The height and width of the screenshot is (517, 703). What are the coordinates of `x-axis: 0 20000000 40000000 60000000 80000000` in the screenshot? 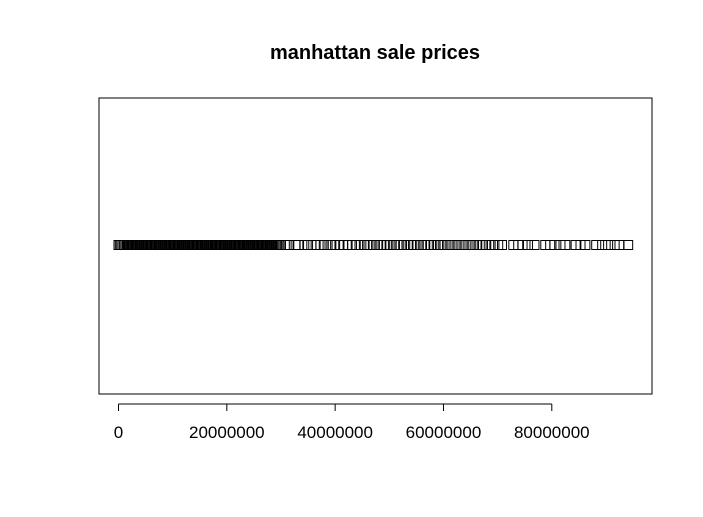 It's located at (352, 422).